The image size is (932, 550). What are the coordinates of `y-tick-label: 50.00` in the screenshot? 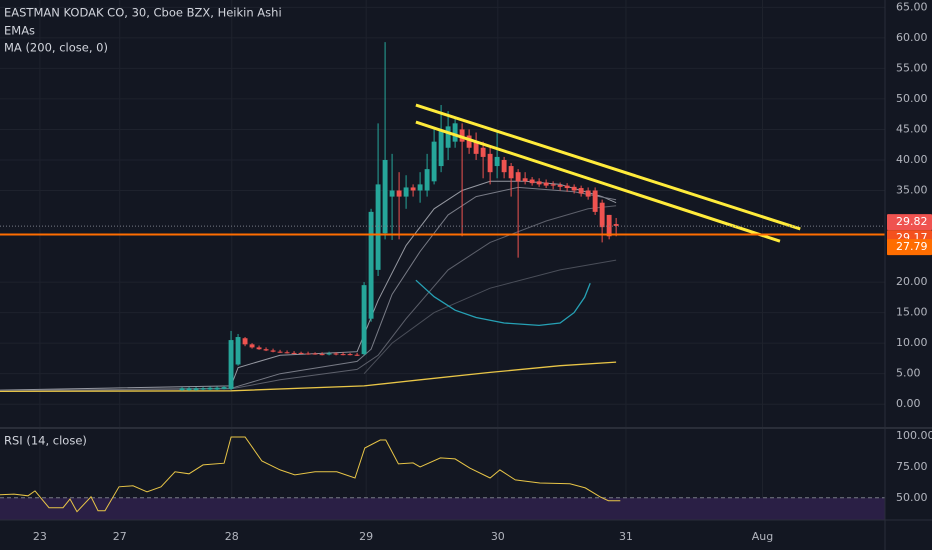 It's located at (912, 98).